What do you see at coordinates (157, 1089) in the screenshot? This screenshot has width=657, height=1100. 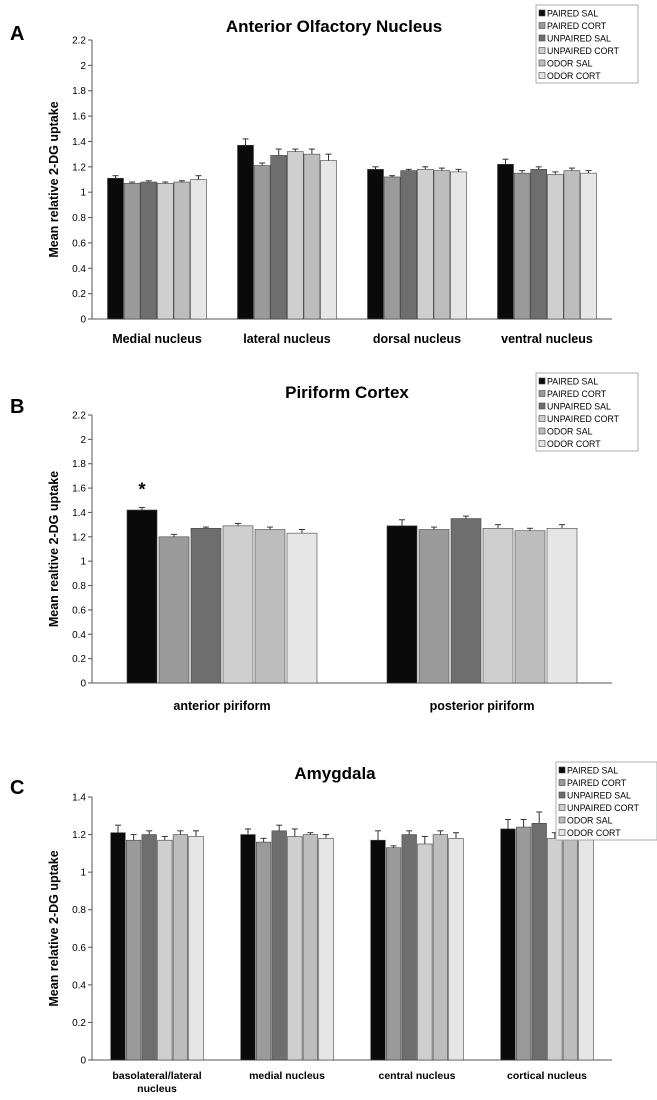 I see `x-category-label: nucleus` at bounding box center [157, 1089].